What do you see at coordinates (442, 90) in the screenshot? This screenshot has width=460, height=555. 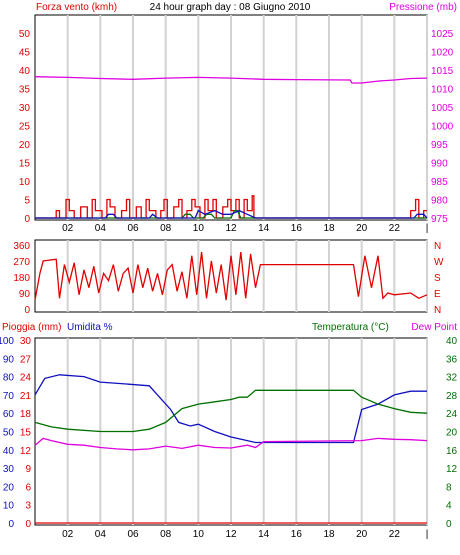 I see `pressure-tick-label: 1010` at bounding box center [442, 90].